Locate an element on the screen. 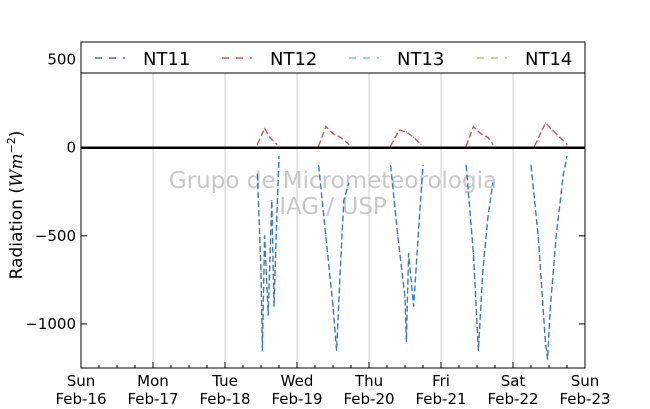  legend-label-NT12: NT12 is located at coordinates (293, 59).